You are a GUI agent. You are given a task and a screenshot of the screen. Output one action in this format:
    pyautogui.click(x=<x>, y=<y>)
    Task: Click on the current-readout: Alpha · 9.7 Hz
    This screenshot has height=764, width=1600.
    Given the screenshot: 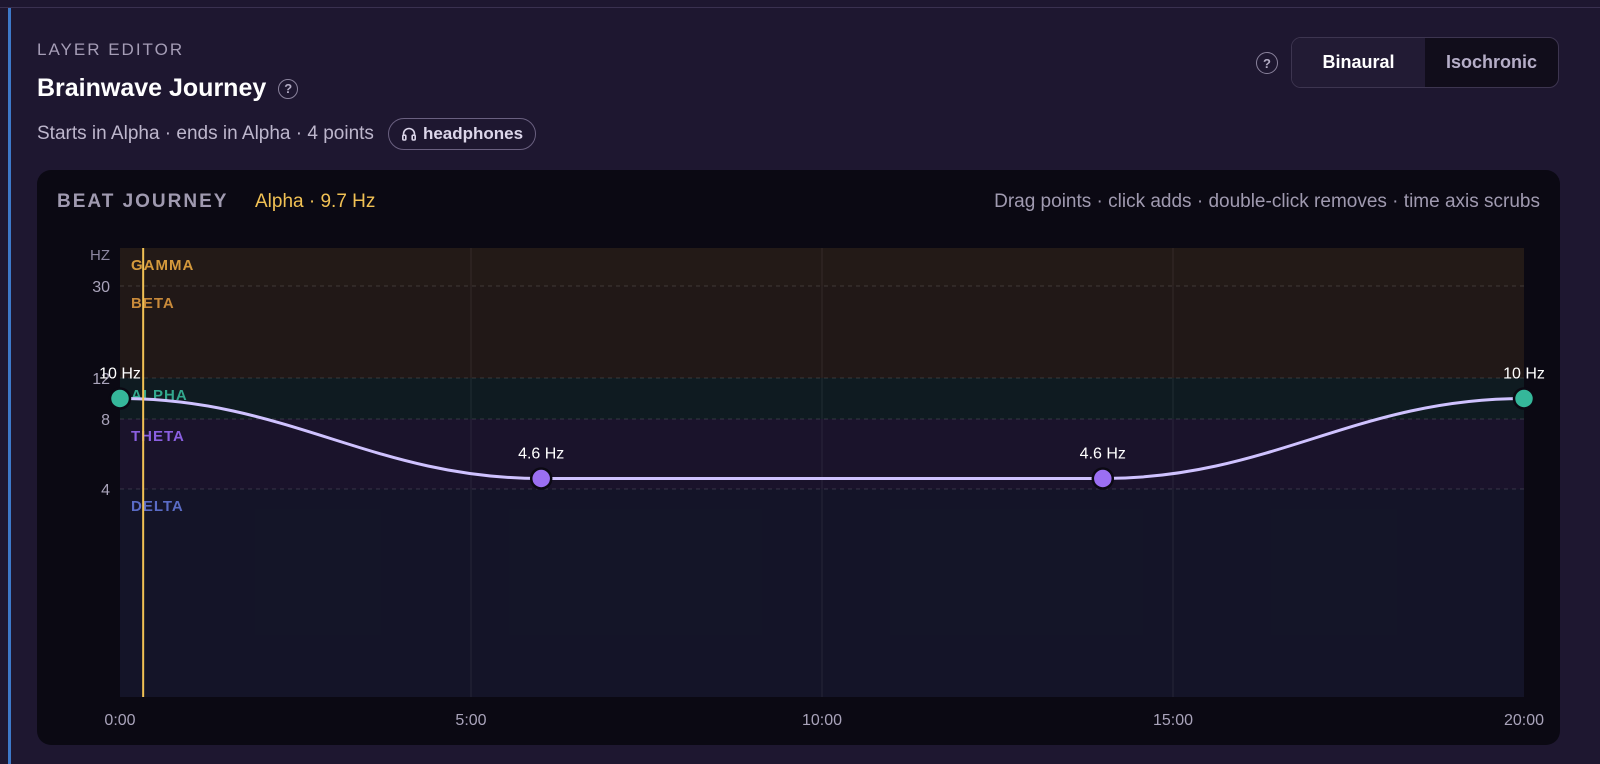 What is the action you would take?
    pyautogui.click(x=315, y=201)
    